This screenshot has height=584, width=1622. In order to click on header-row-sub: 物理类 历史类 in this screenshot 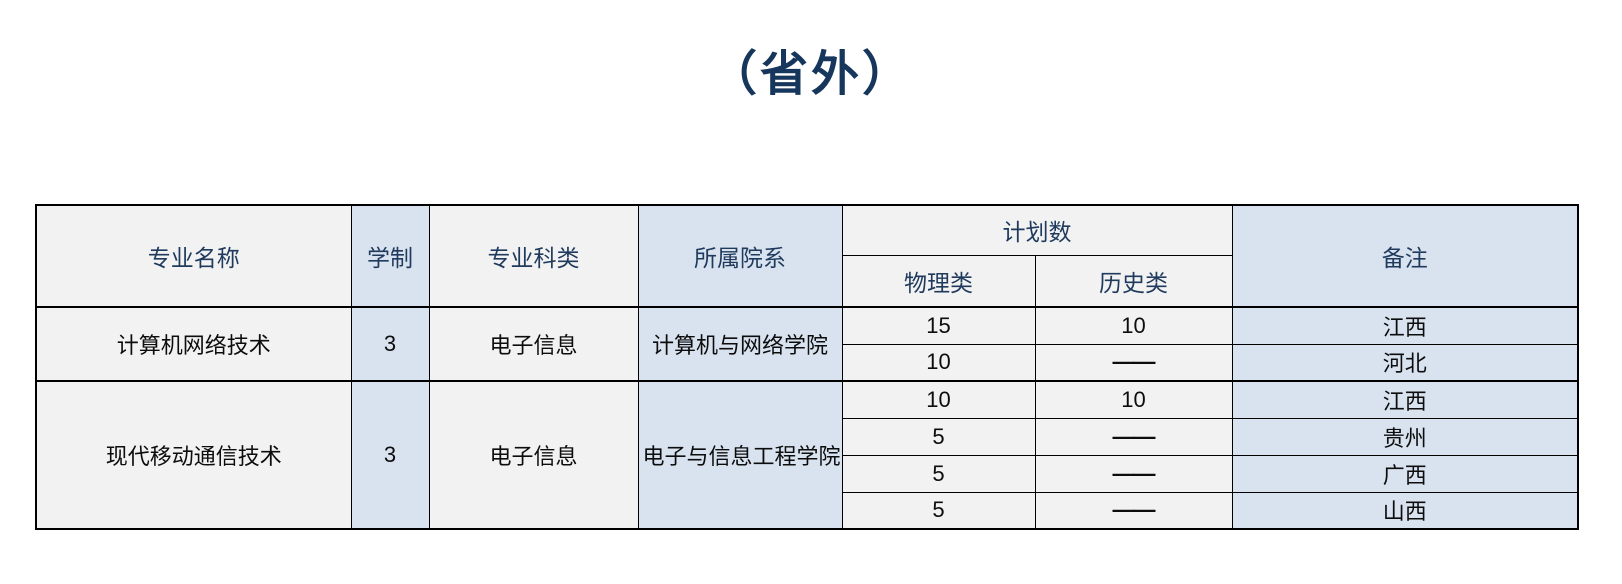, I will do `click(807, 281)`.